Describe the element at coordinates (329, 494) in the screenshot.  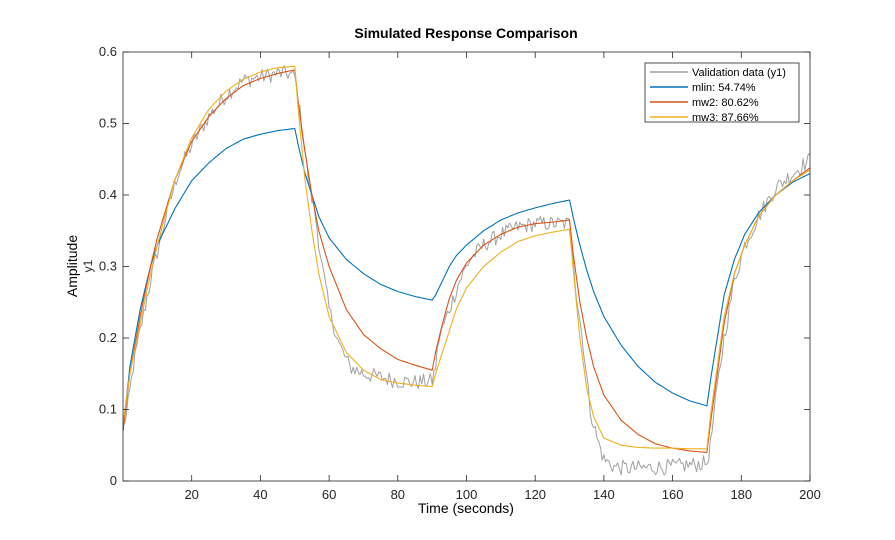
I see `x-tick-label: 60` at that location.